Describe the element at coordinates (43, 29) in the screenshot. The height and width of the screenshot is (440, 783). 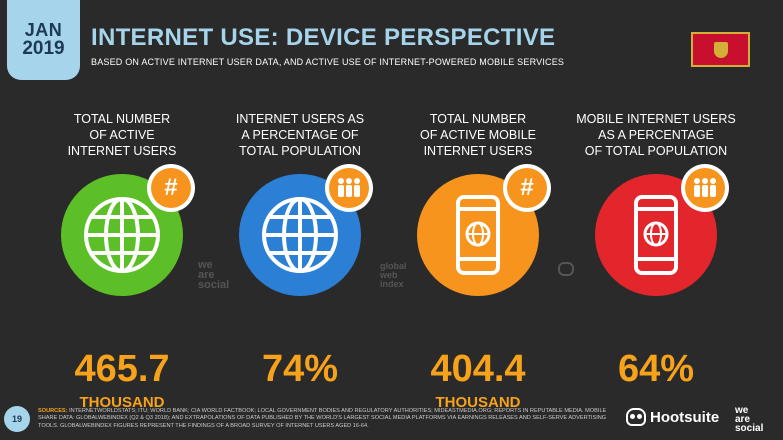
I see `date-month: JAN` at that location.